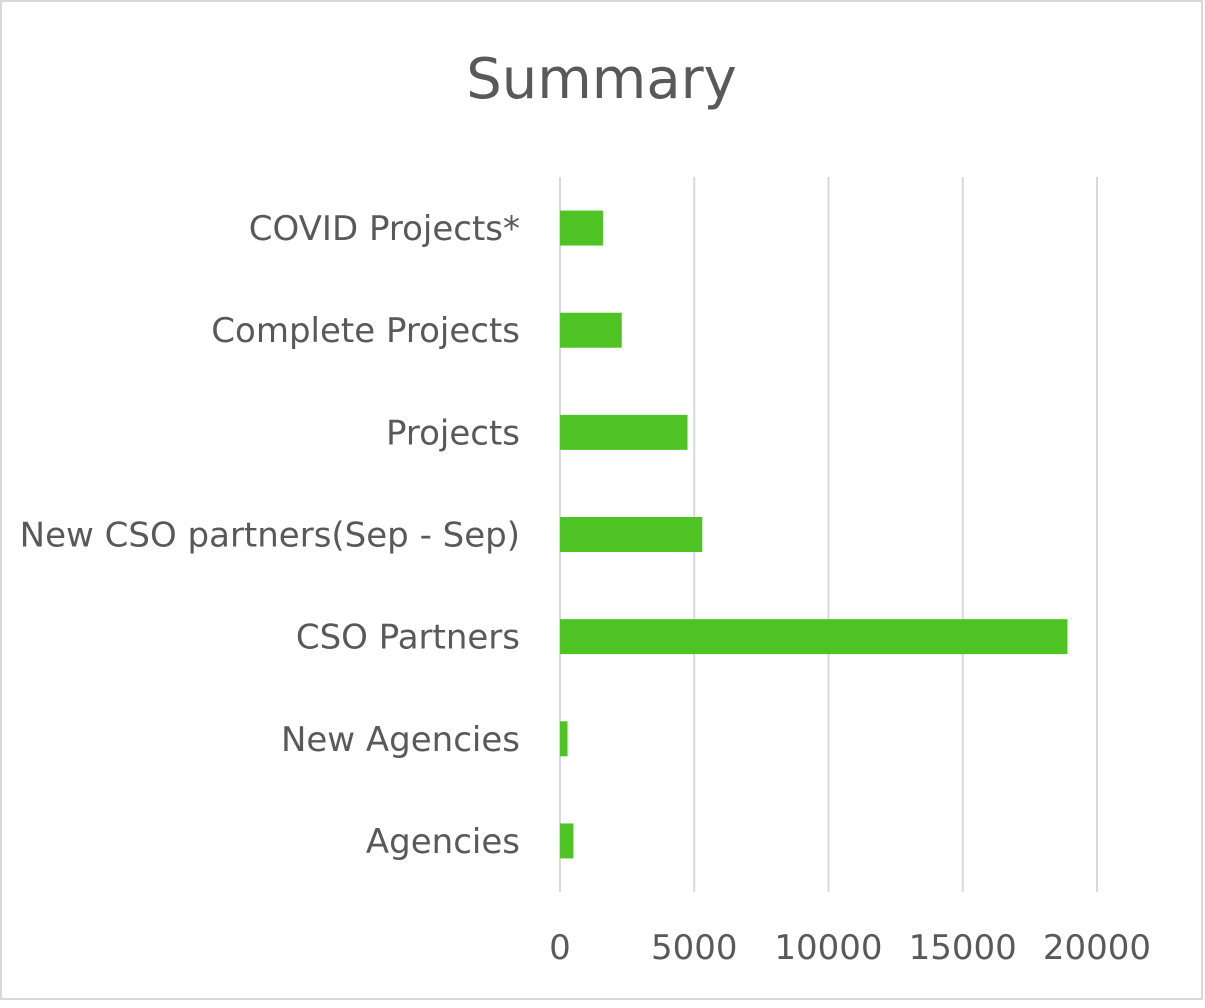  What do you see at coordinates (601, 79) in the screenshot?
I see `chart-title: Summary` at bounding box center [601, 79].